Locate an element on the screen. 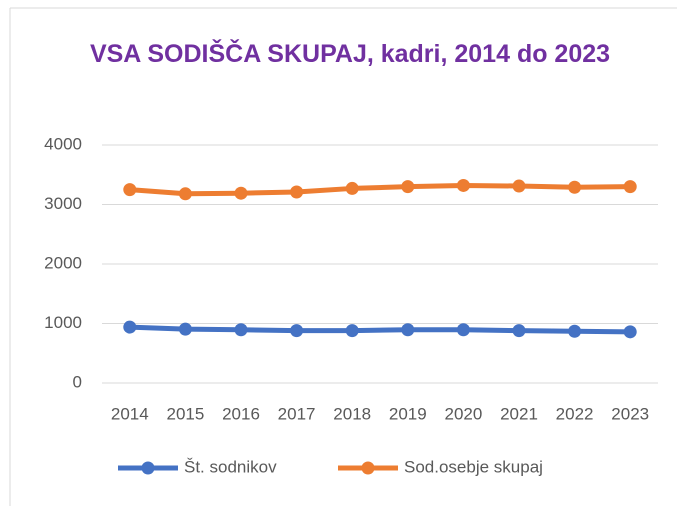  x-tick-label: 2021 is located at coordinates (519, 413).